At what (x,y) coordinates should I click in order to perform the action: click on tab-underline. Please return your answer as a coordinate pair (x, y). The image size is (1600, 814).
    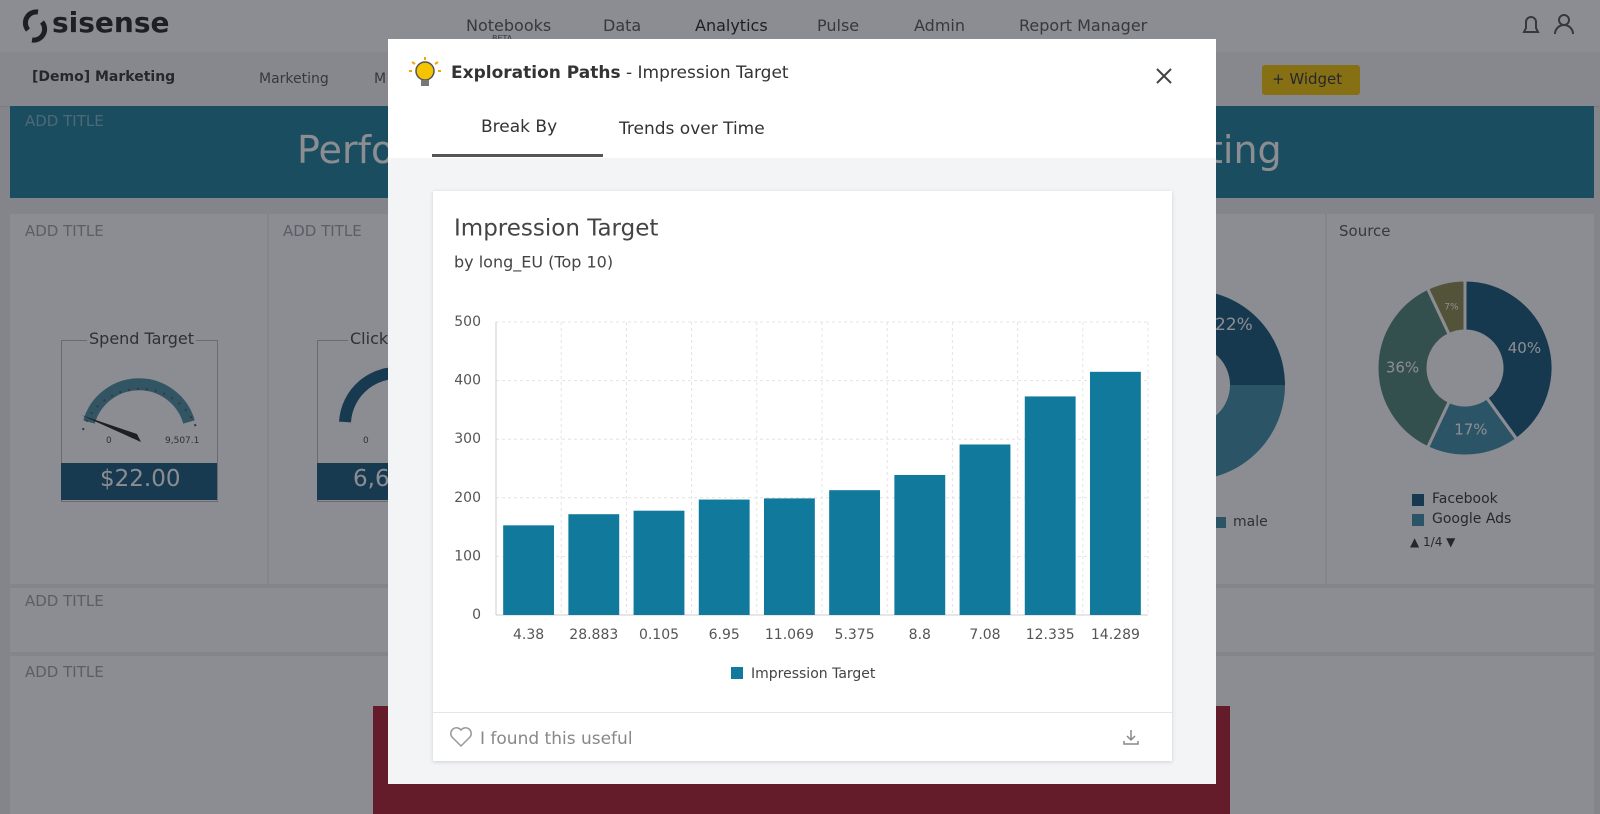
    Looking at the image, I should click on (517, 155).